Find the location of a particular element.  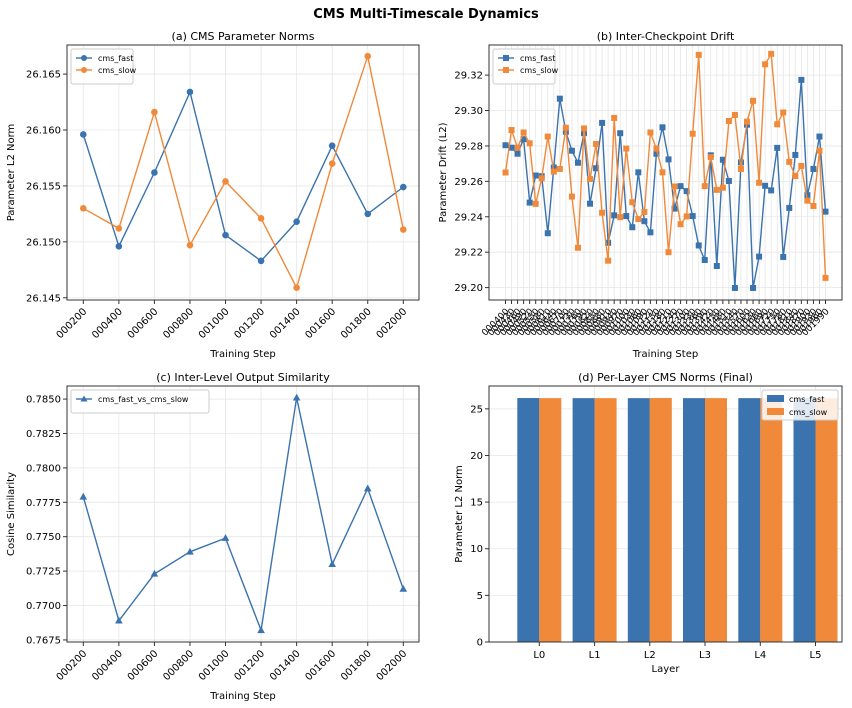

y-tick-label: 0.7750 is located at coordinates (43, 537).